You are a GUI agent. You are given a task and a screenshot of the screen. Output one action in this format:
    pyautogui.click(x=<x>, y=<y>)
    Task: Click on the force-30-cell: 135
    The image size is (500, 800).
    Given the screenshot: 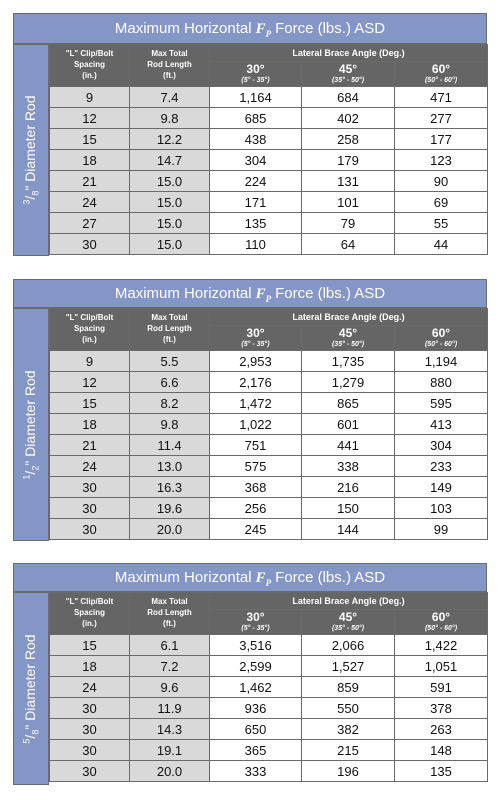 What is the action you would take?
    pyautogui.click(x=255, y=223)
    